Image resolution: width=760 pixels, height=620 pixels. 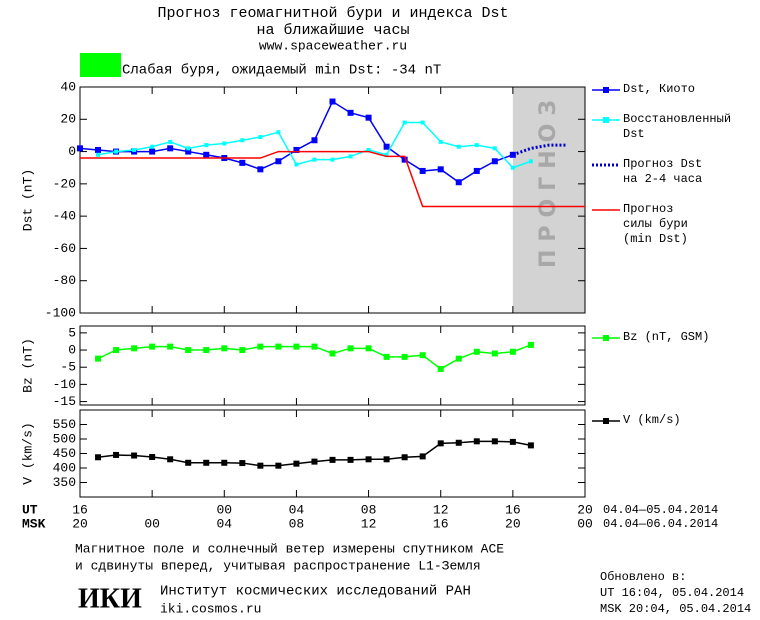 I want to click on date-range: 04.04—06.04.2014, so click(x=660, y=524).